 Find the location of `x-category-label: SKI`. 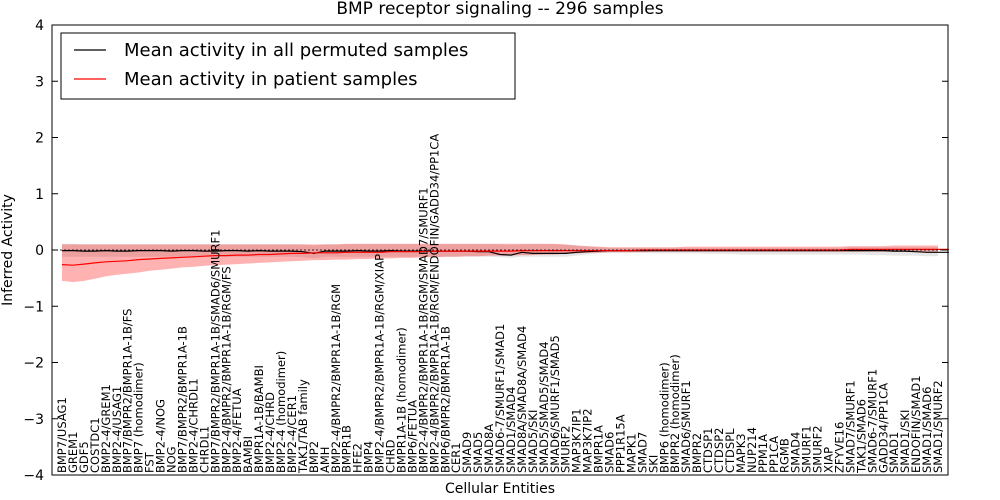

x-category-label: SKI is located at coordinates (653, 464).